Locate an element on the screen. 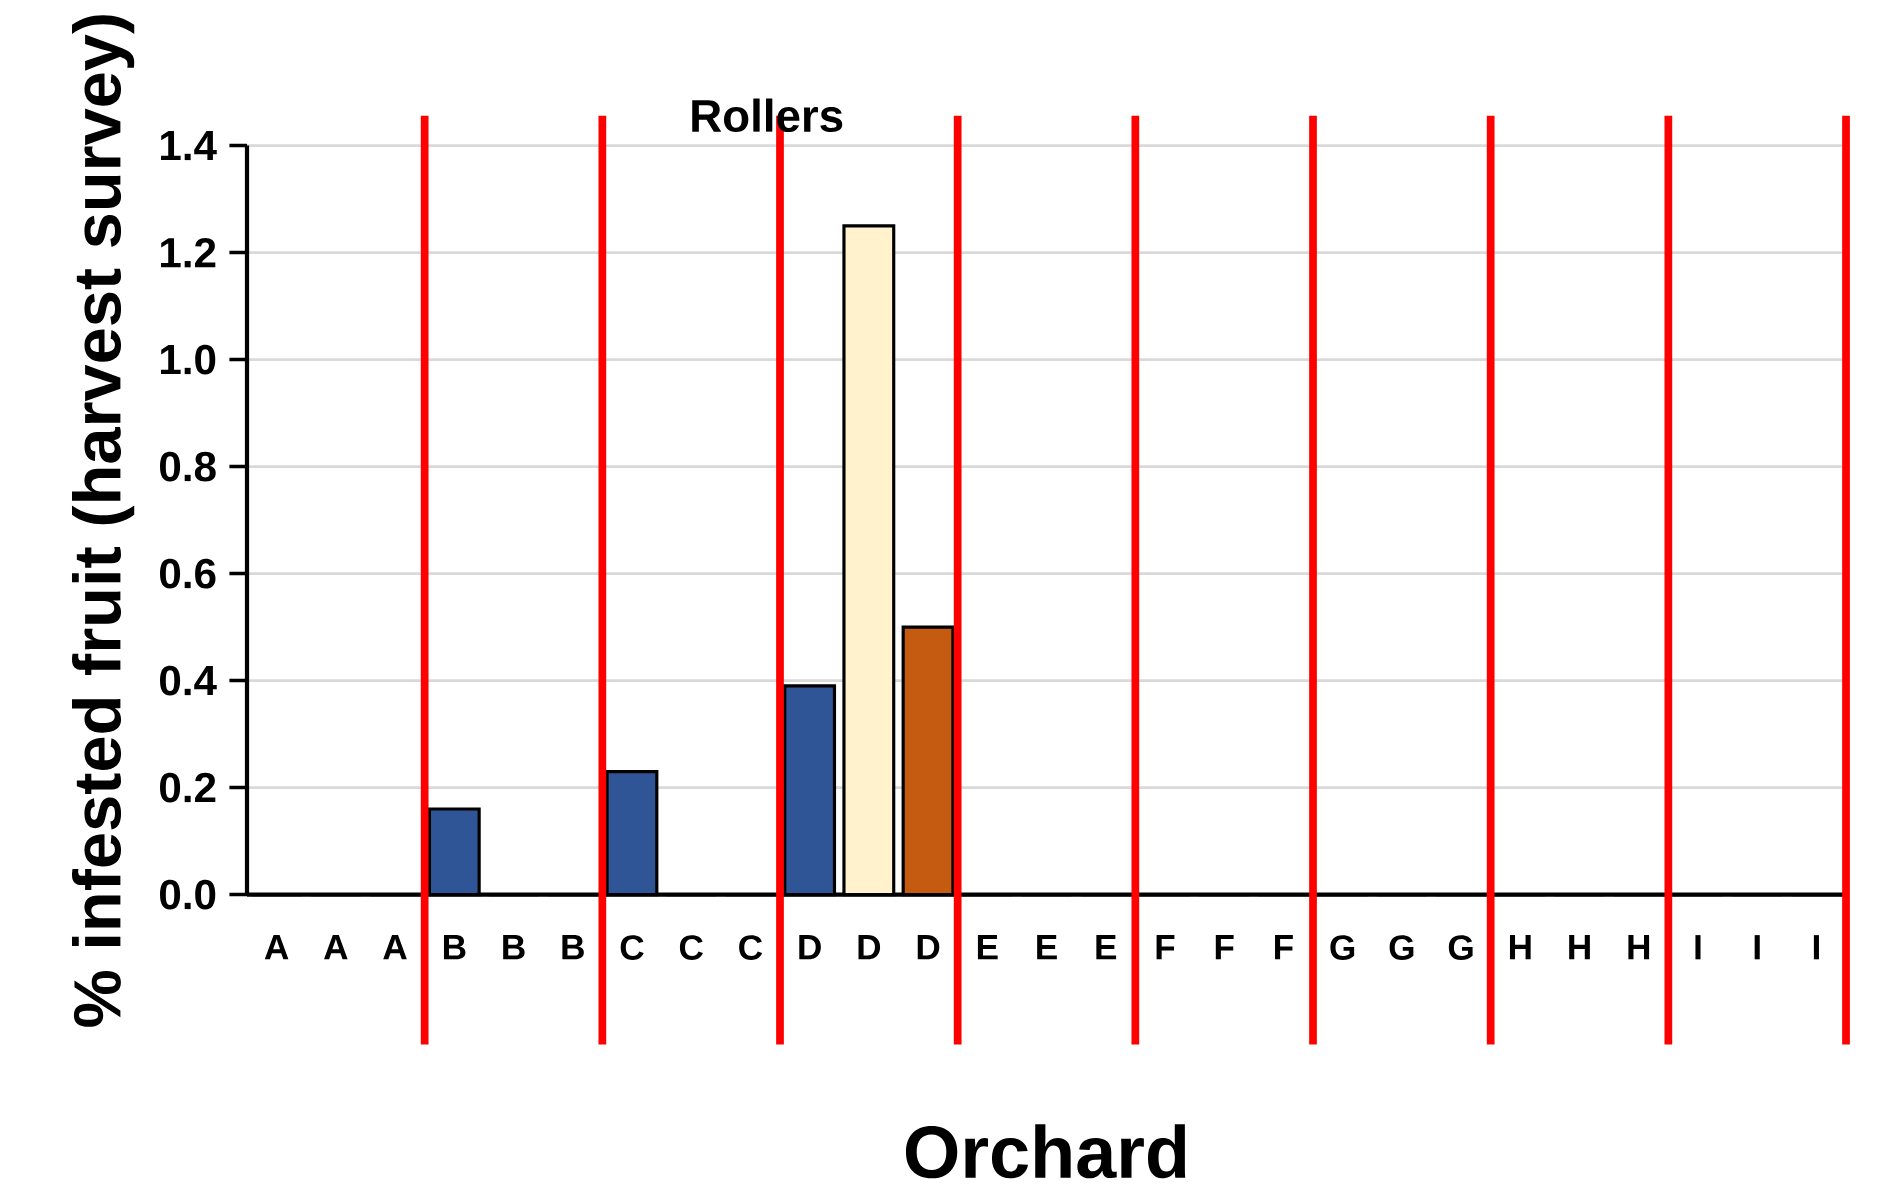  y-tick-label: 0.8 is located at coordinates (188, 466).